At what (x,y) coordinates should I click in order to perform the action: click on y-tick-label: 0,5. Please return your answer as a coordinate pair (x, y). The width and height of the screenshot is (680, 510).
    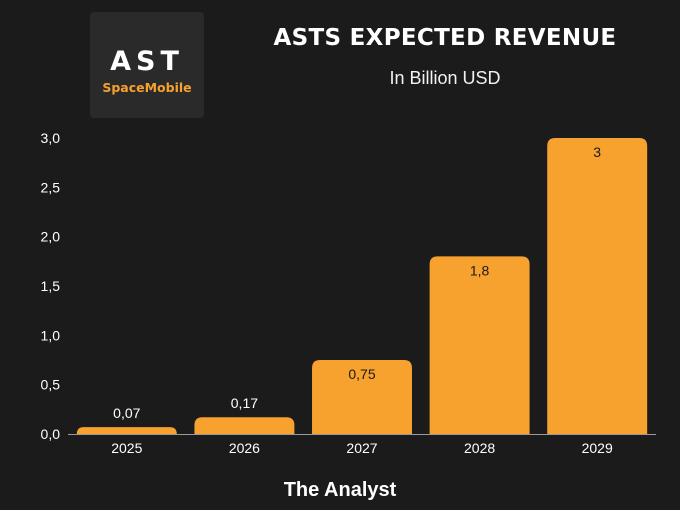
    Looking at the image, I should click on (51, 385).